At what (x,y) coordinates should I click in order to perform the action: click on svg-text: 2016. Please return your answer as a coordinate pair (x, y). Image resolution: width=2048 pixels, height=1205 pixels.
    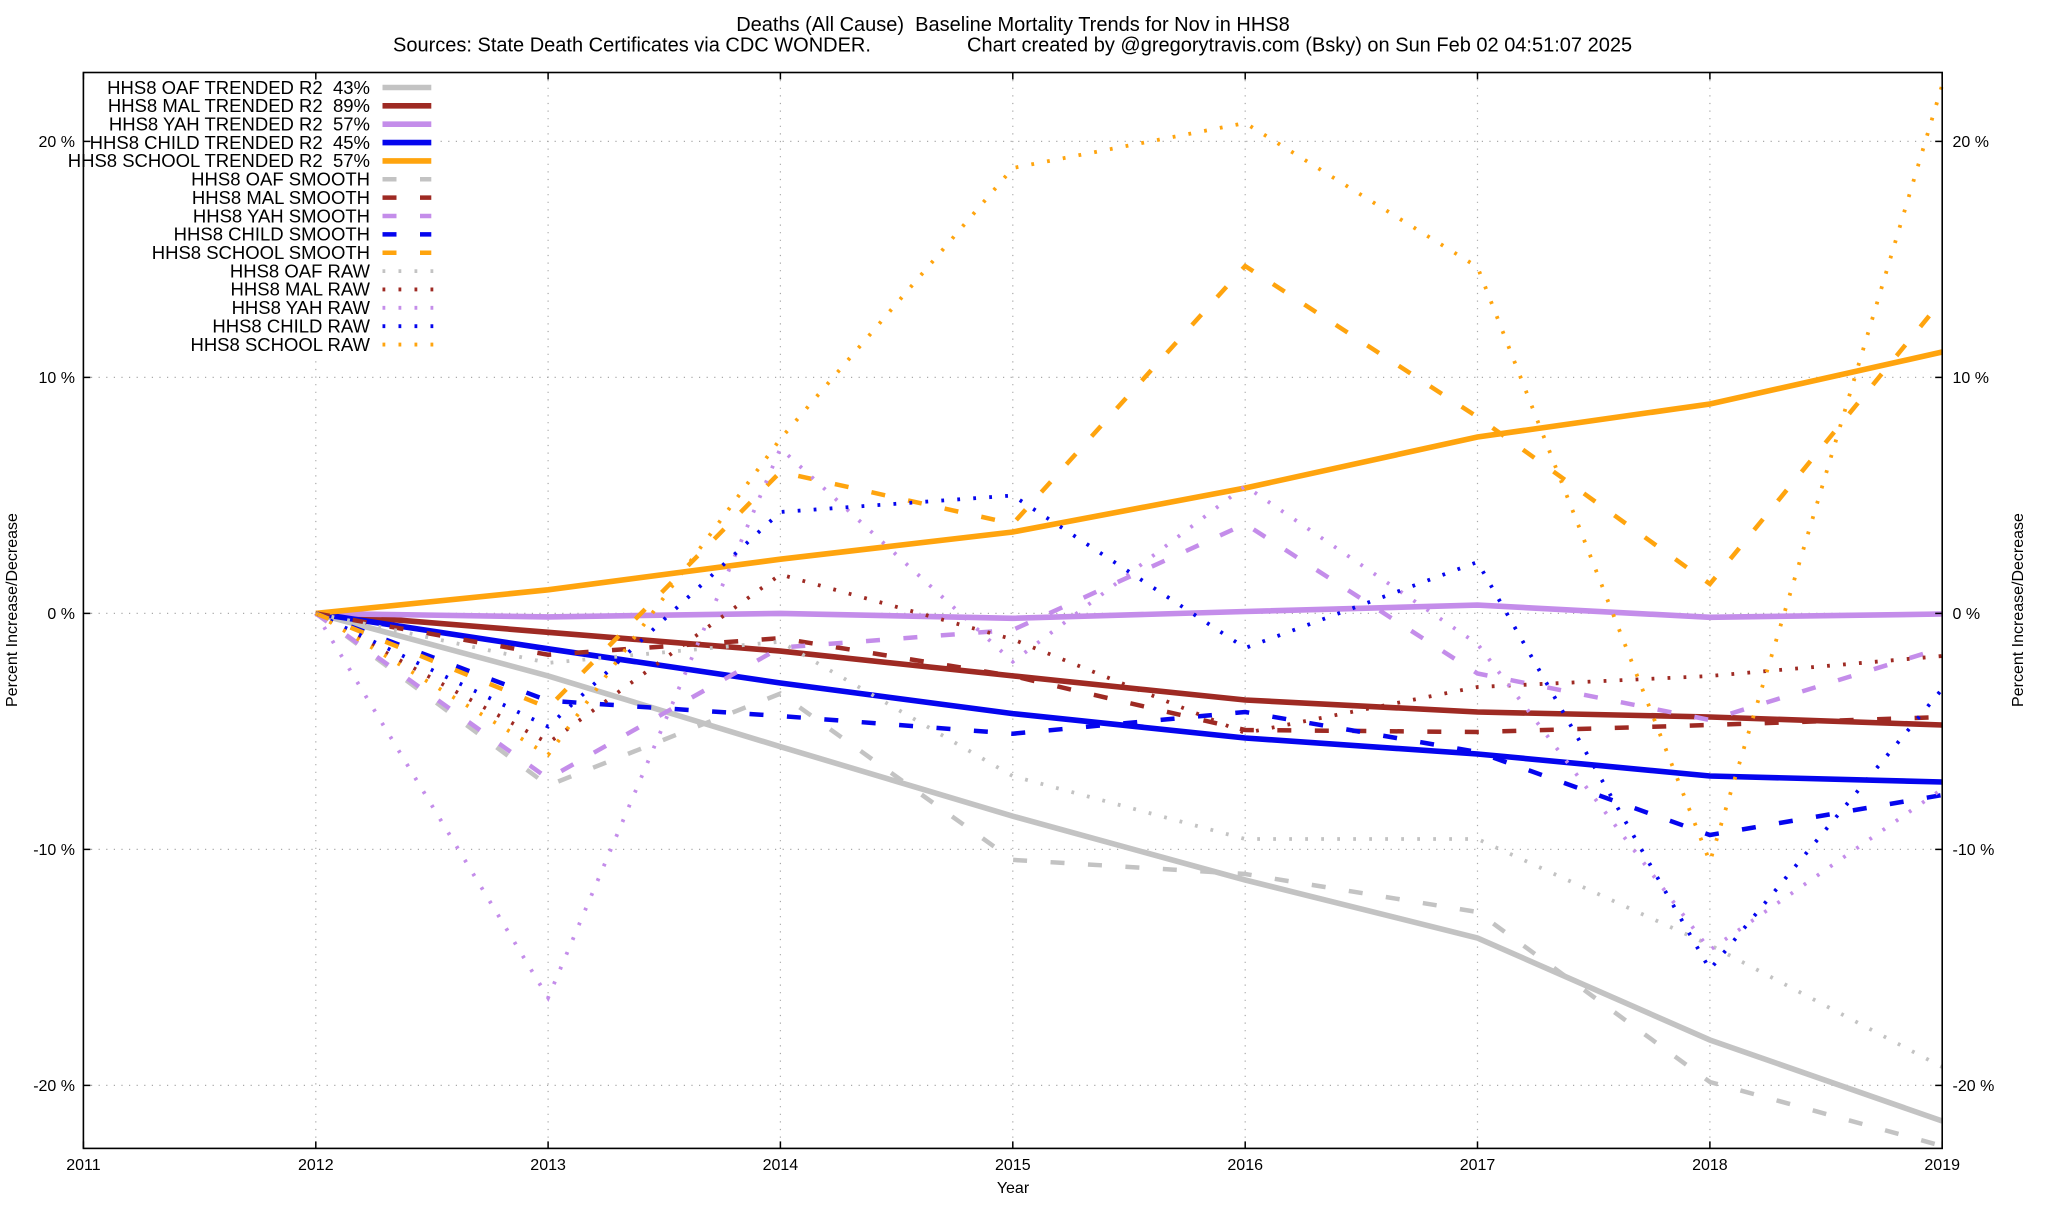
    Looking at the image, I should click on (1245, 1165).